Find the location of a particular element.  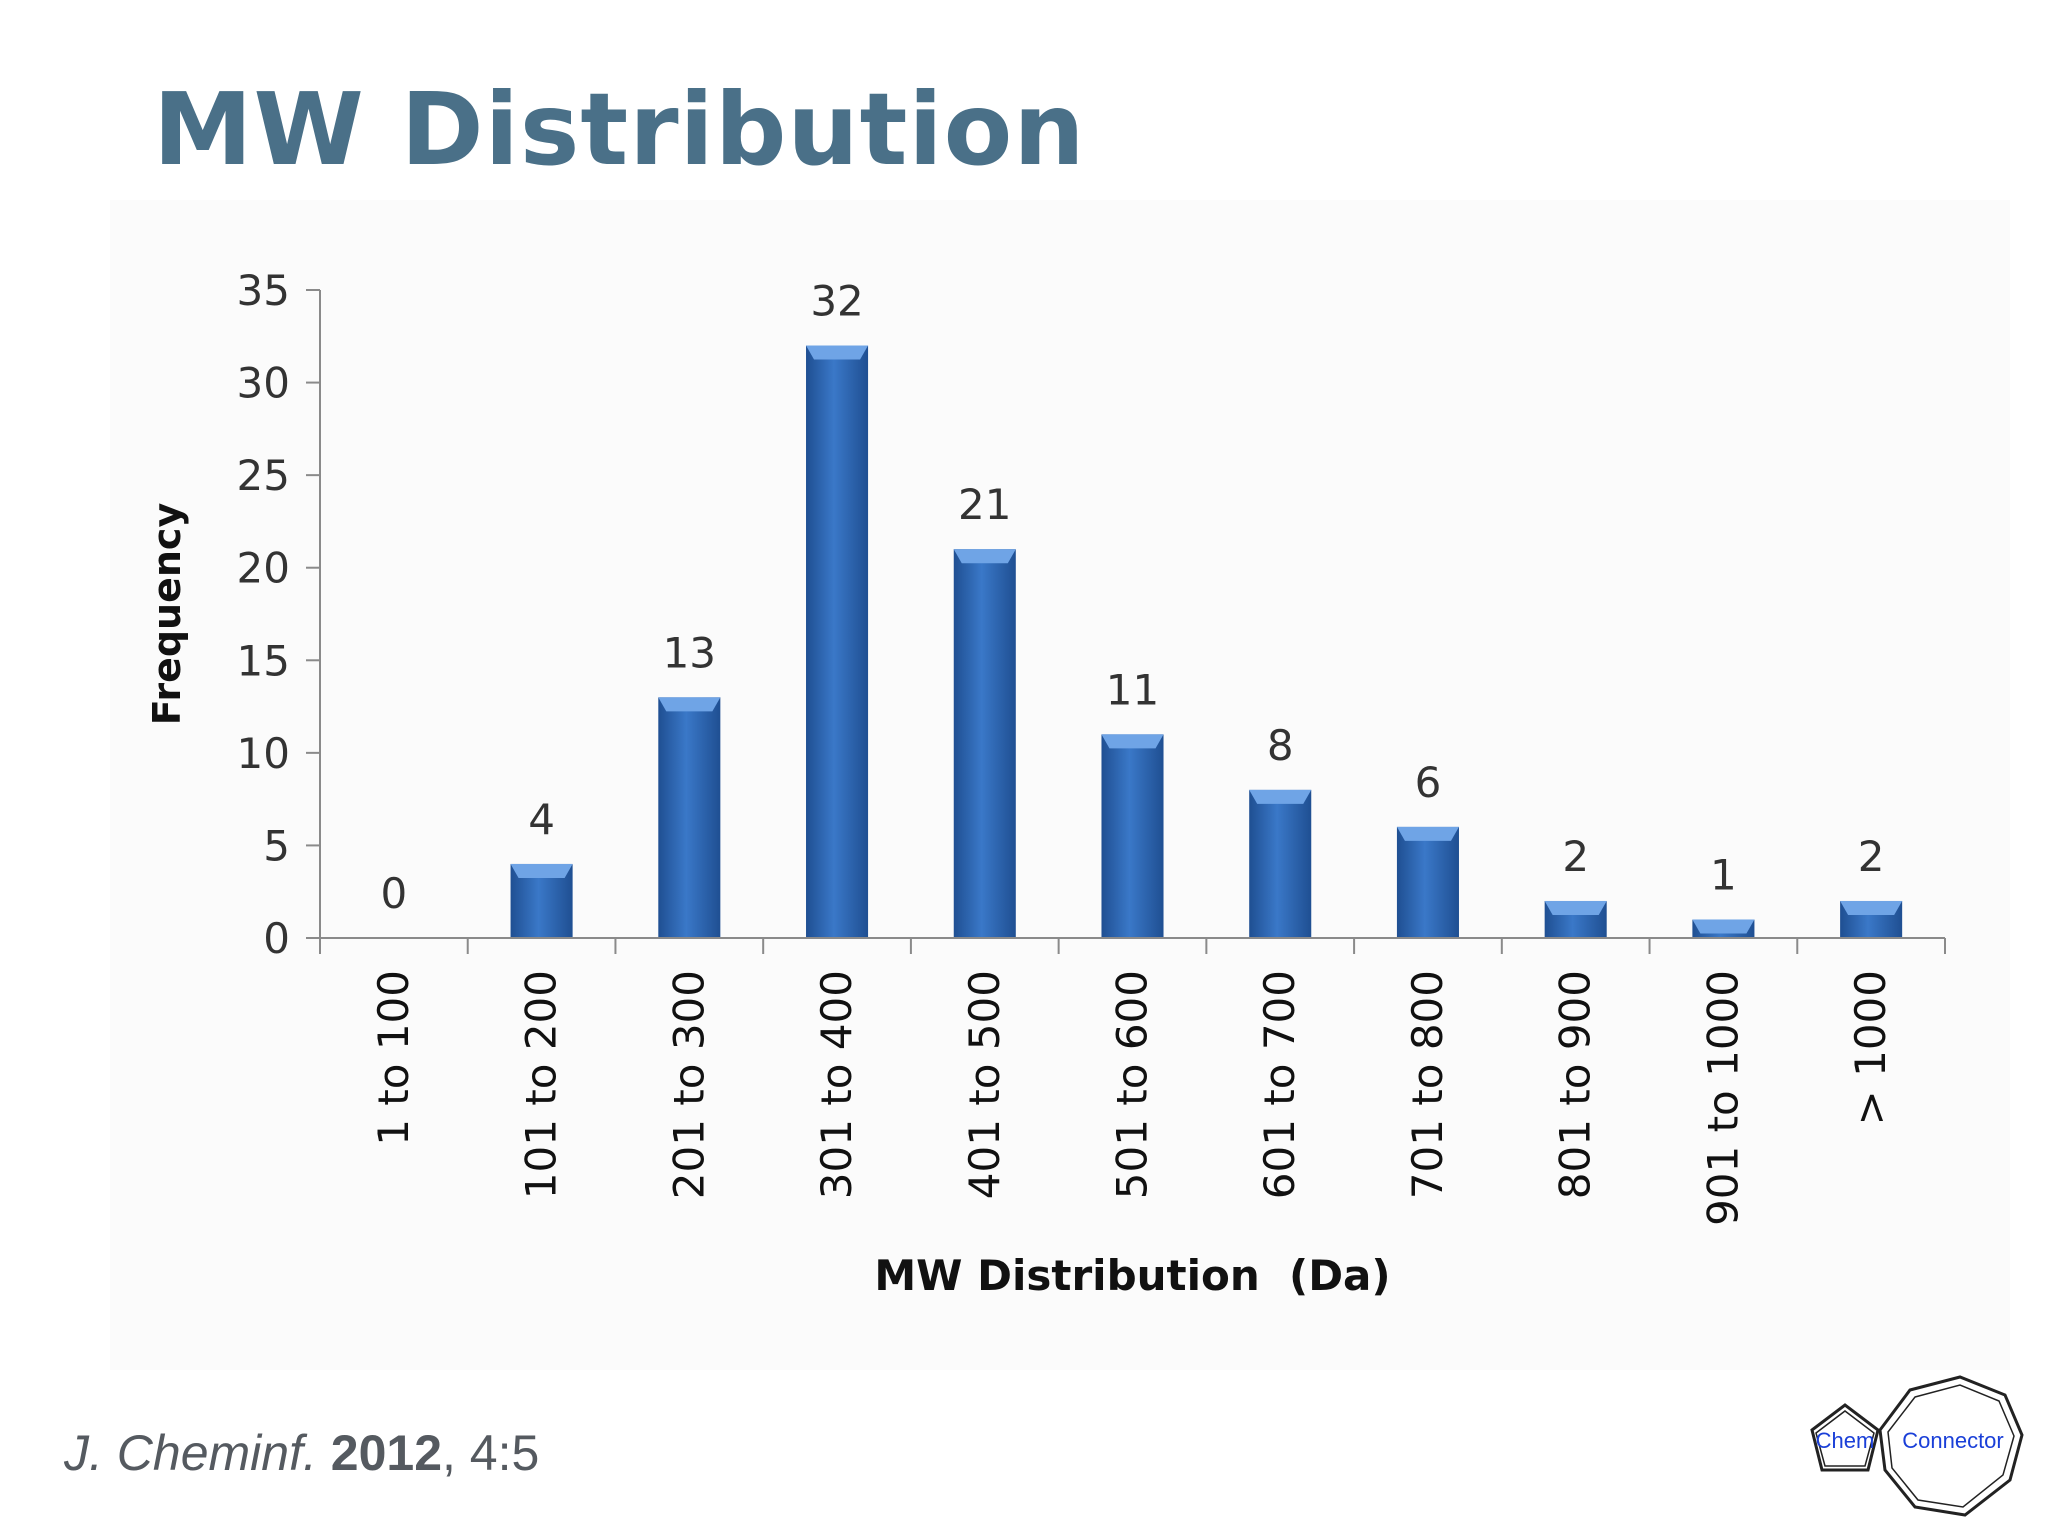

x-axis-title: MW Distribution (Da) is located at coordinates (1132, 1275).